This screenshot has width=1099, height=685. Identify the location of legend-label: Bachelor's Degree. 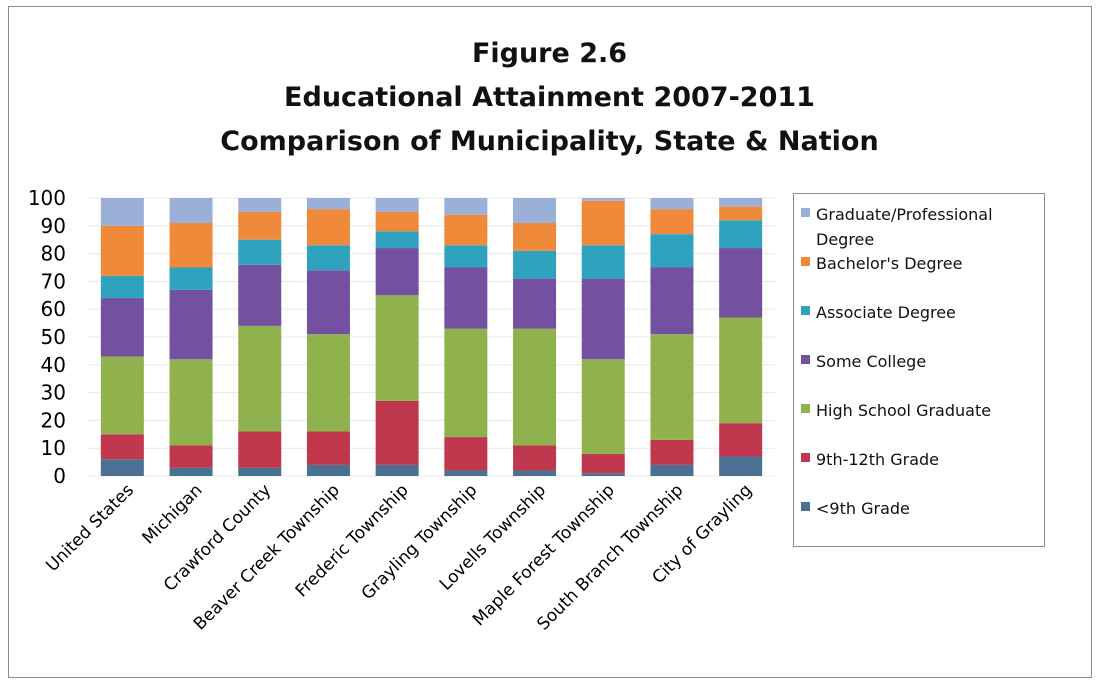
(889, 263).